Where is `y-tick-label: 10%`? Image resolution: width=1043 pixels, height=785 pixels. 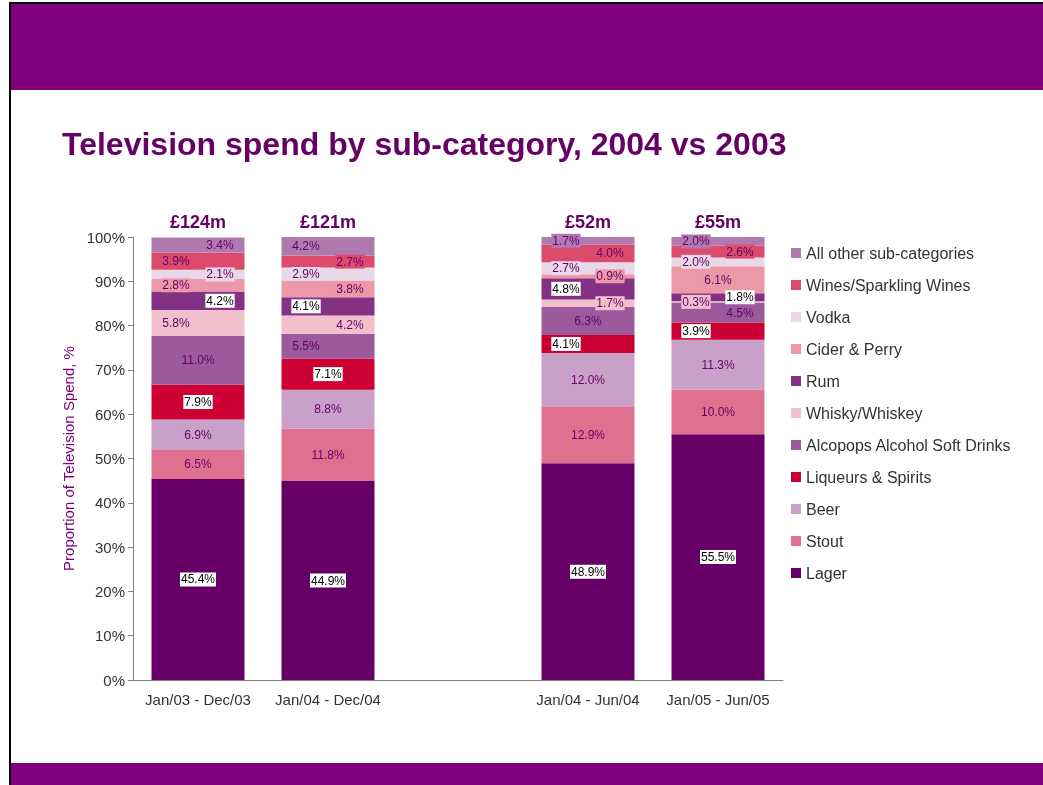
y-tick-label: 10% is located at coordinates (109, 636).